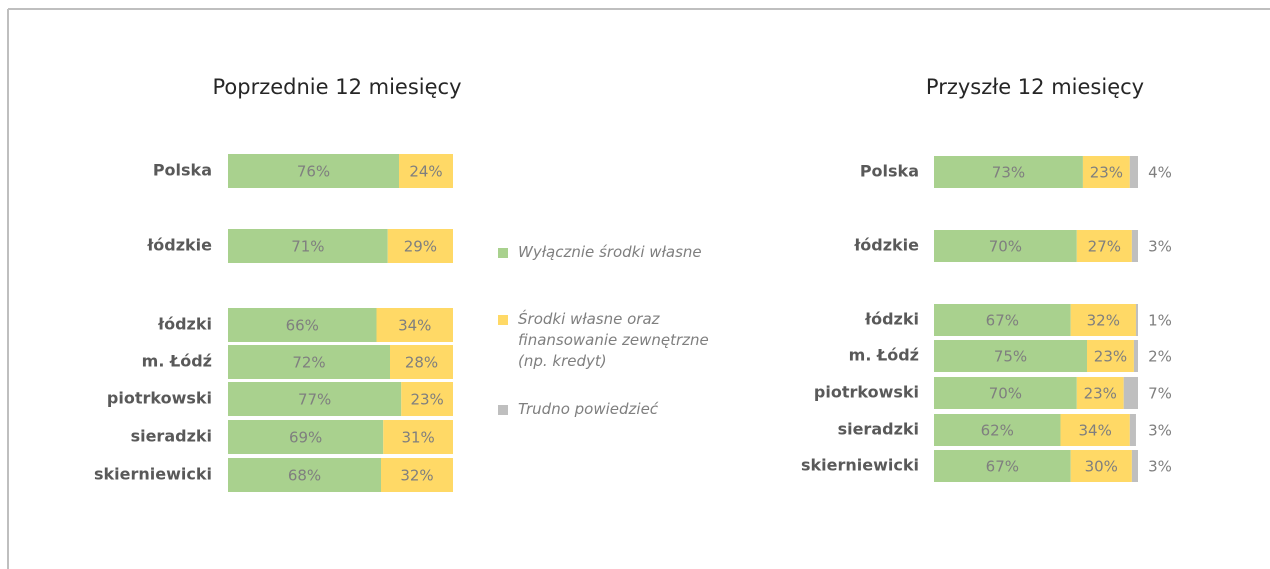 This screenshot has height=569, width=1270. I want to click on value-label: 75%, so click(1010, 357).